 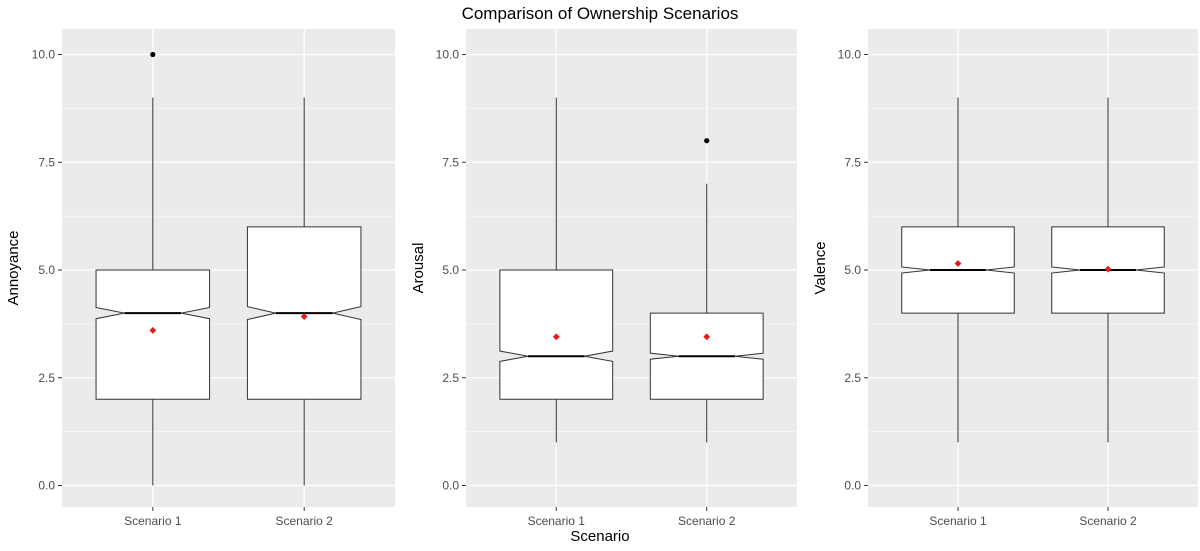 I want to click on y-axis-label: Arousal, so click(x=418, y=268).